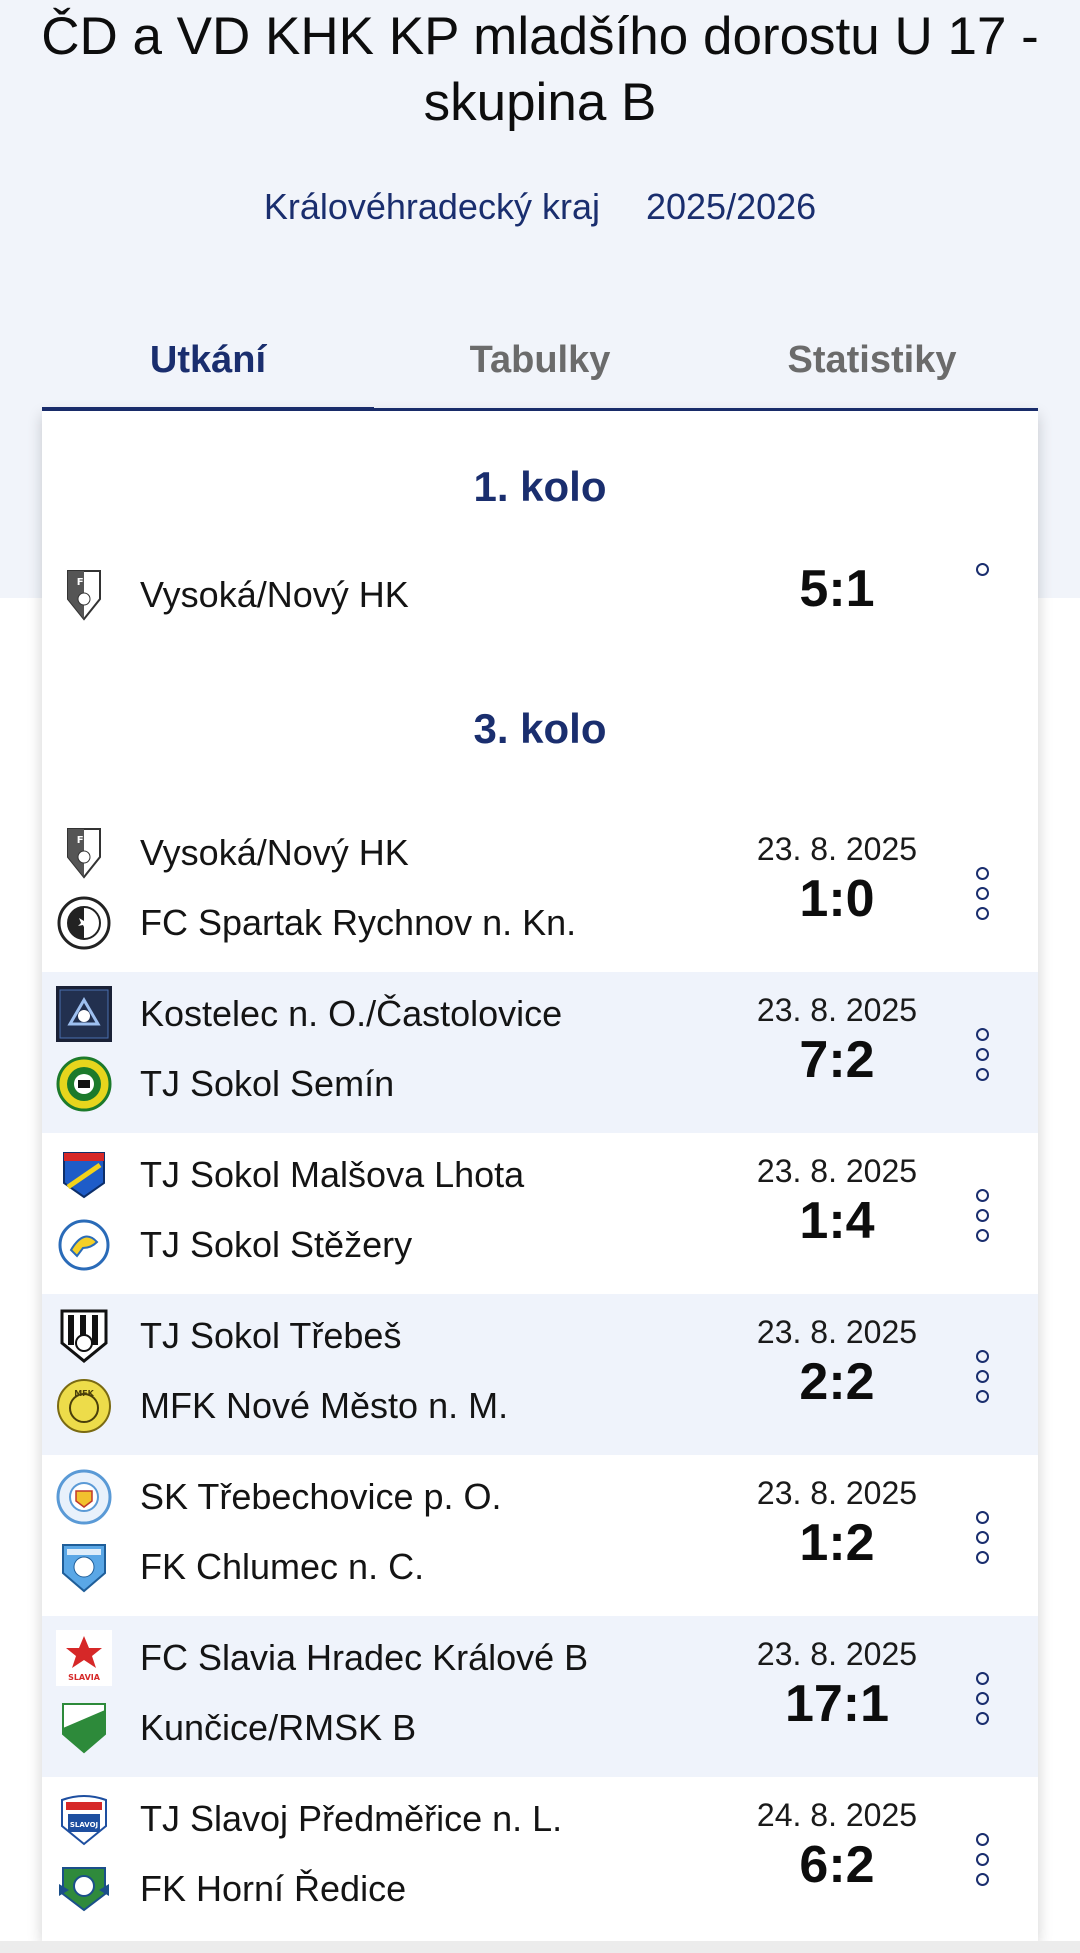  I want to click on away-team: FK Horní Ředice, so click(231, 1889).